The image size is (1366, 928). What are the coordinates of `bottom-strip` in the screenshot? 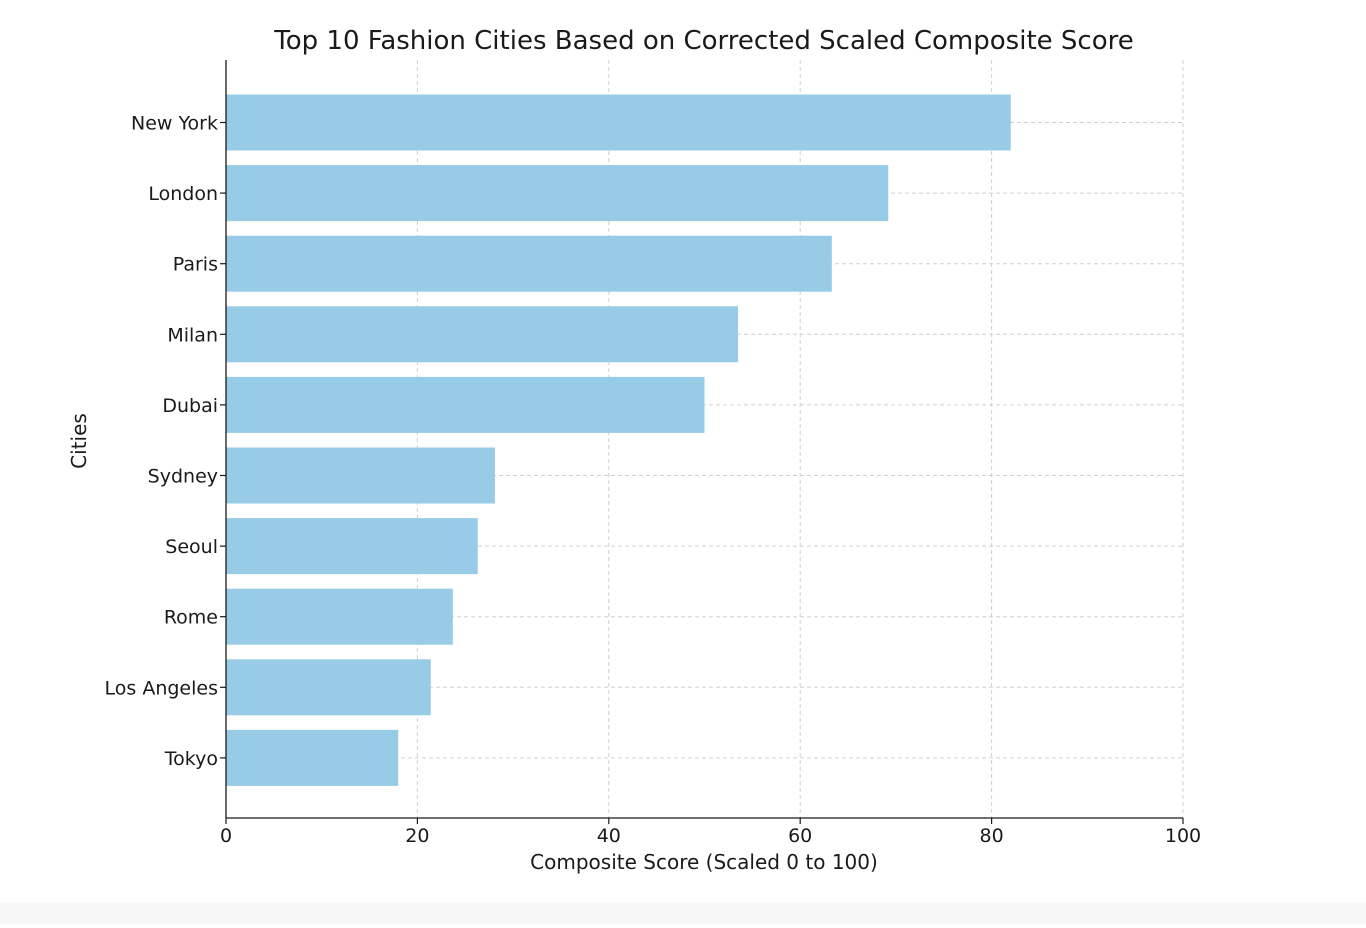 It's located at (683, 913).